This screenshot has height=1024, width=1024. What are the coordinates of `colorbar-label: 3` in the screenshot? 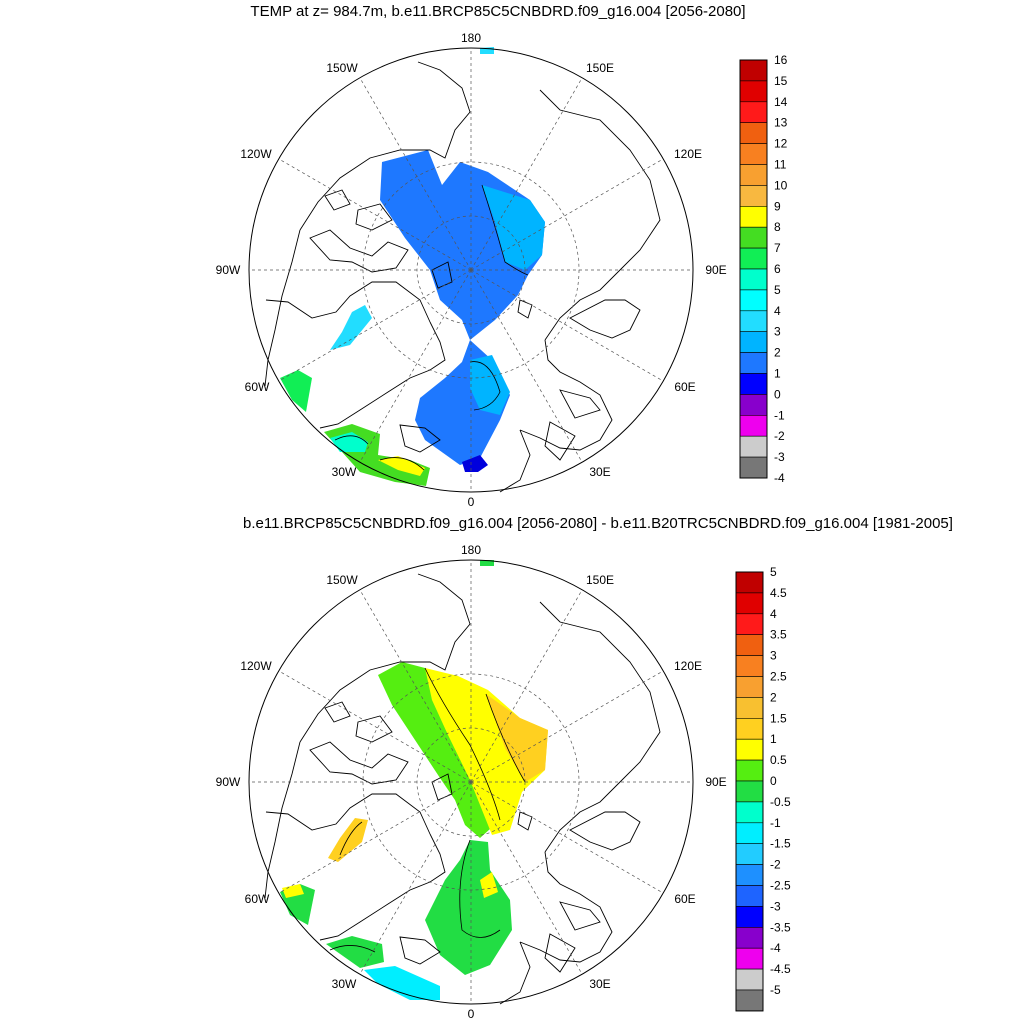 It's located at (773, 656).